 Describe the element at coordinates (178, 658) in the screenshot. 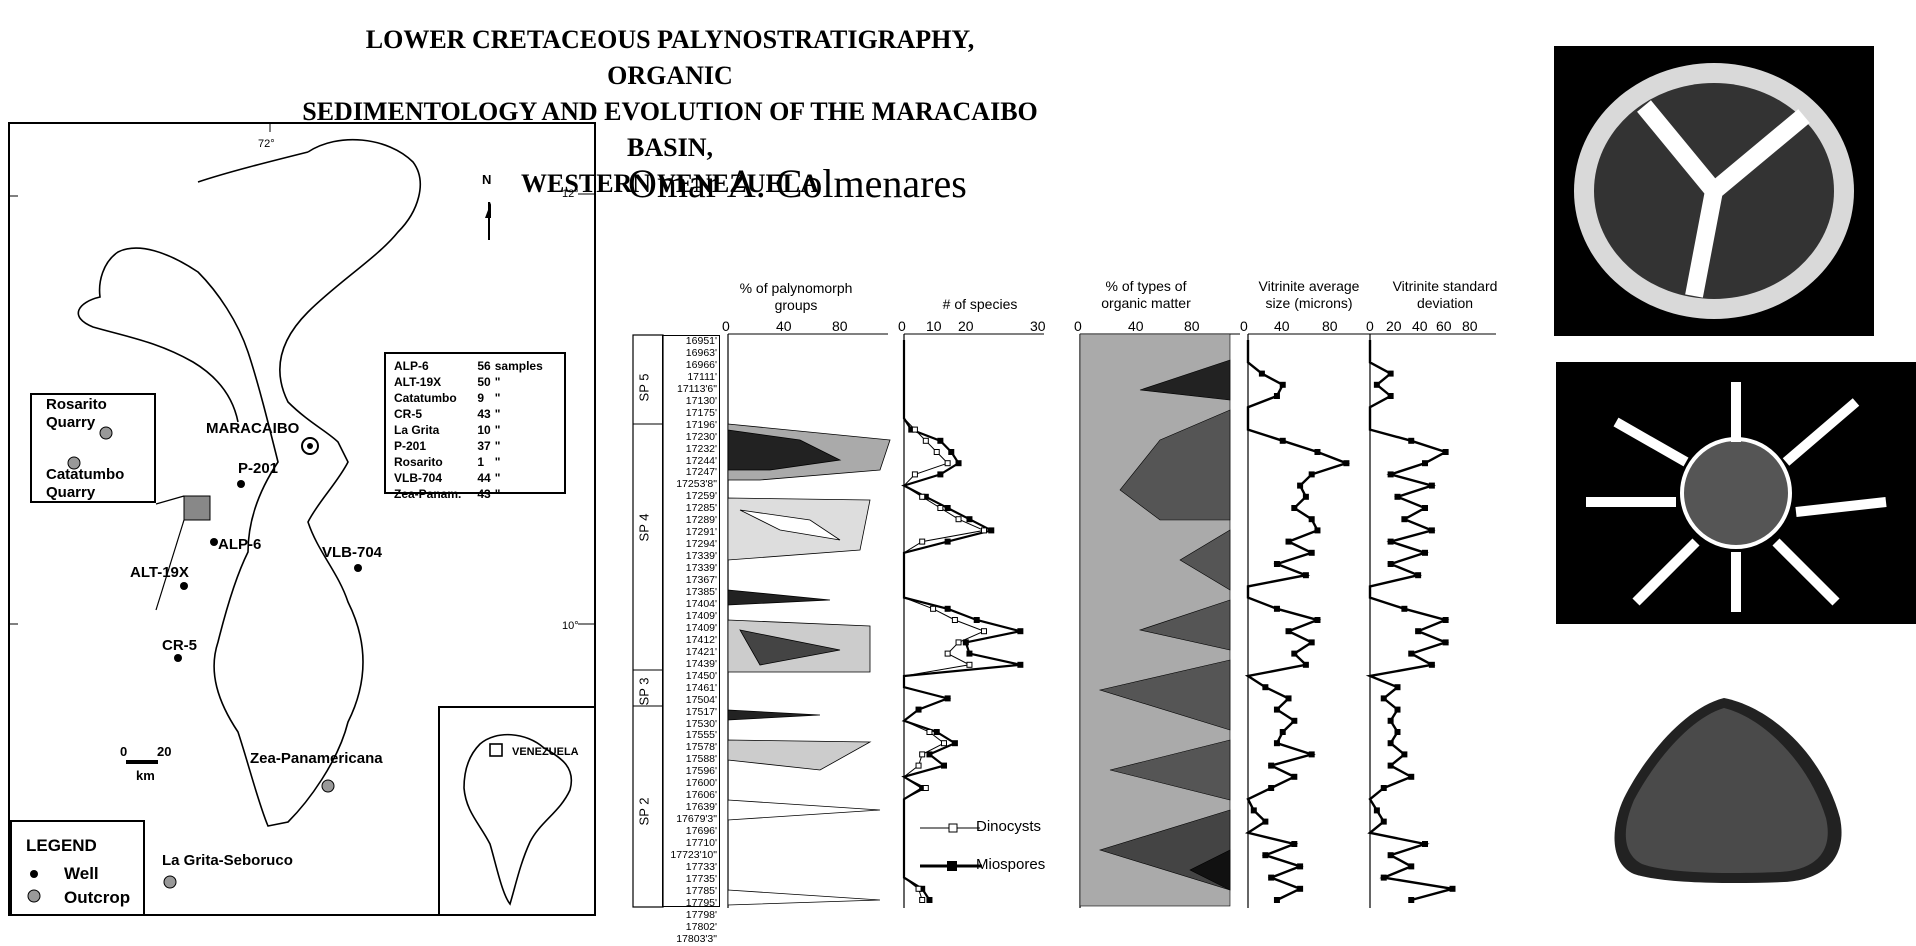

I see `well-dot-cr5` at that location.